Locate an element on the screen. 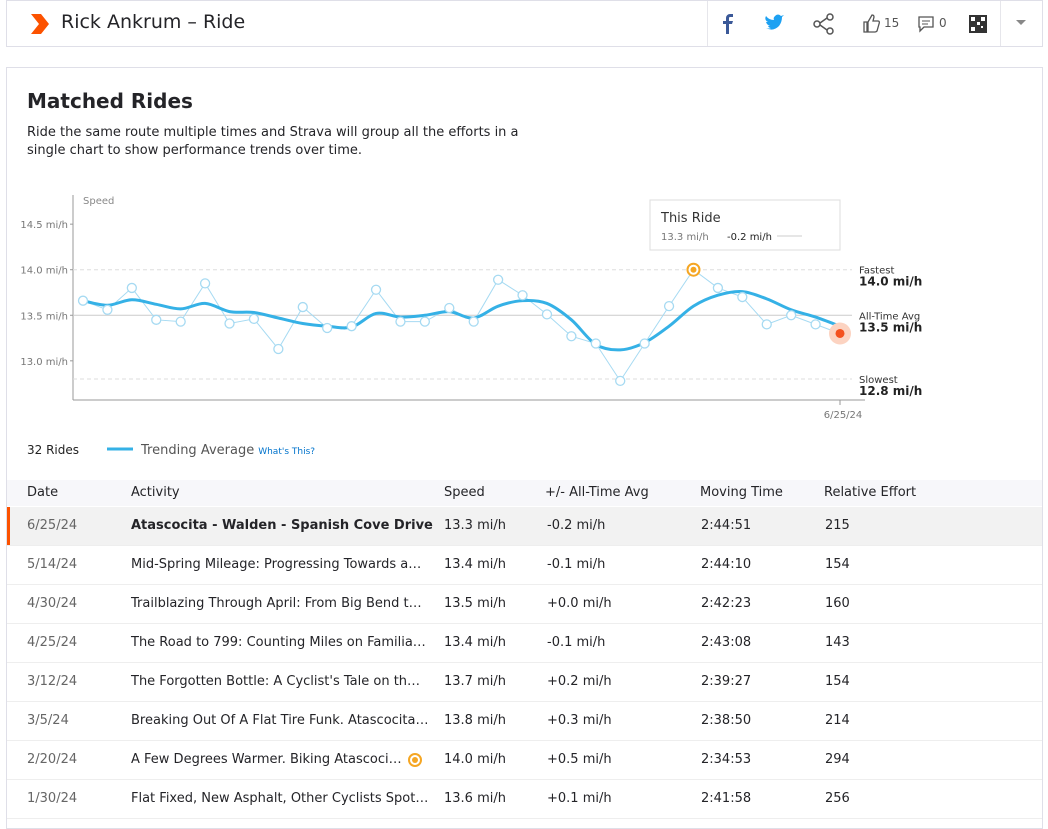 This screenshot has width=1048, height=829. legend-link: What's This? is located at coordinates (286, 452).